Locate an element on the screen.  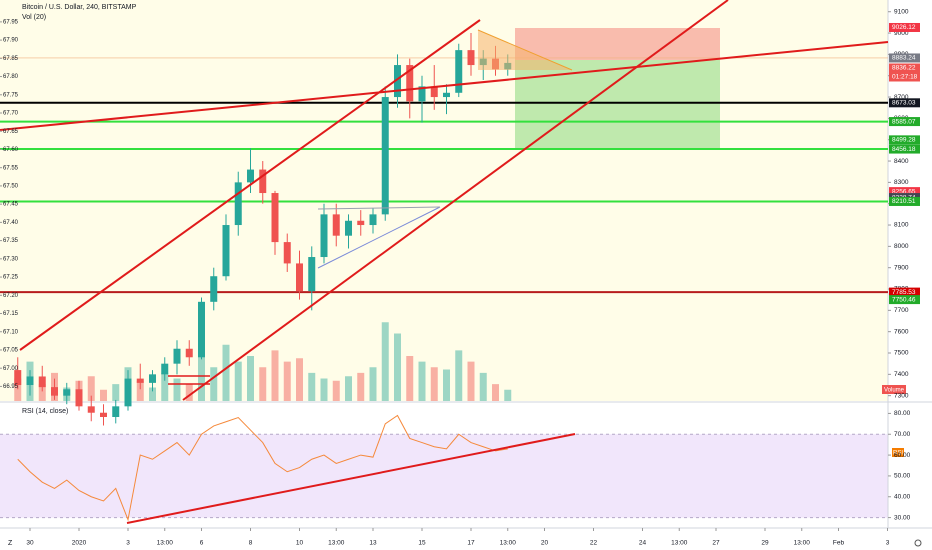
y-left-tick-label: 67.35 is located at coordinates (11, 241).